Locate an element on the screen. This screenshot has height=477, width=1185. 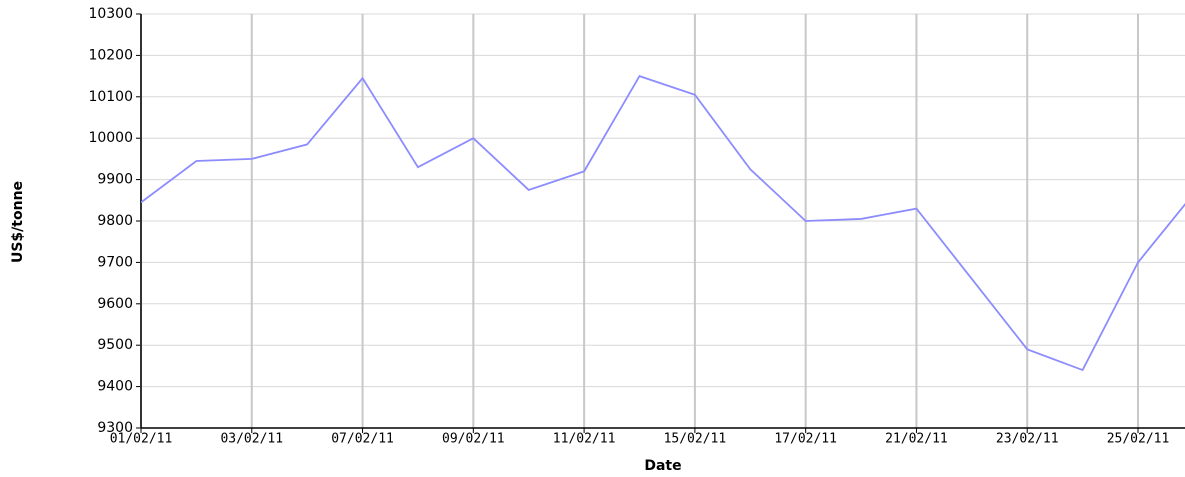
y-axis-title: US$/tonne is located at coordinates (18, 222).